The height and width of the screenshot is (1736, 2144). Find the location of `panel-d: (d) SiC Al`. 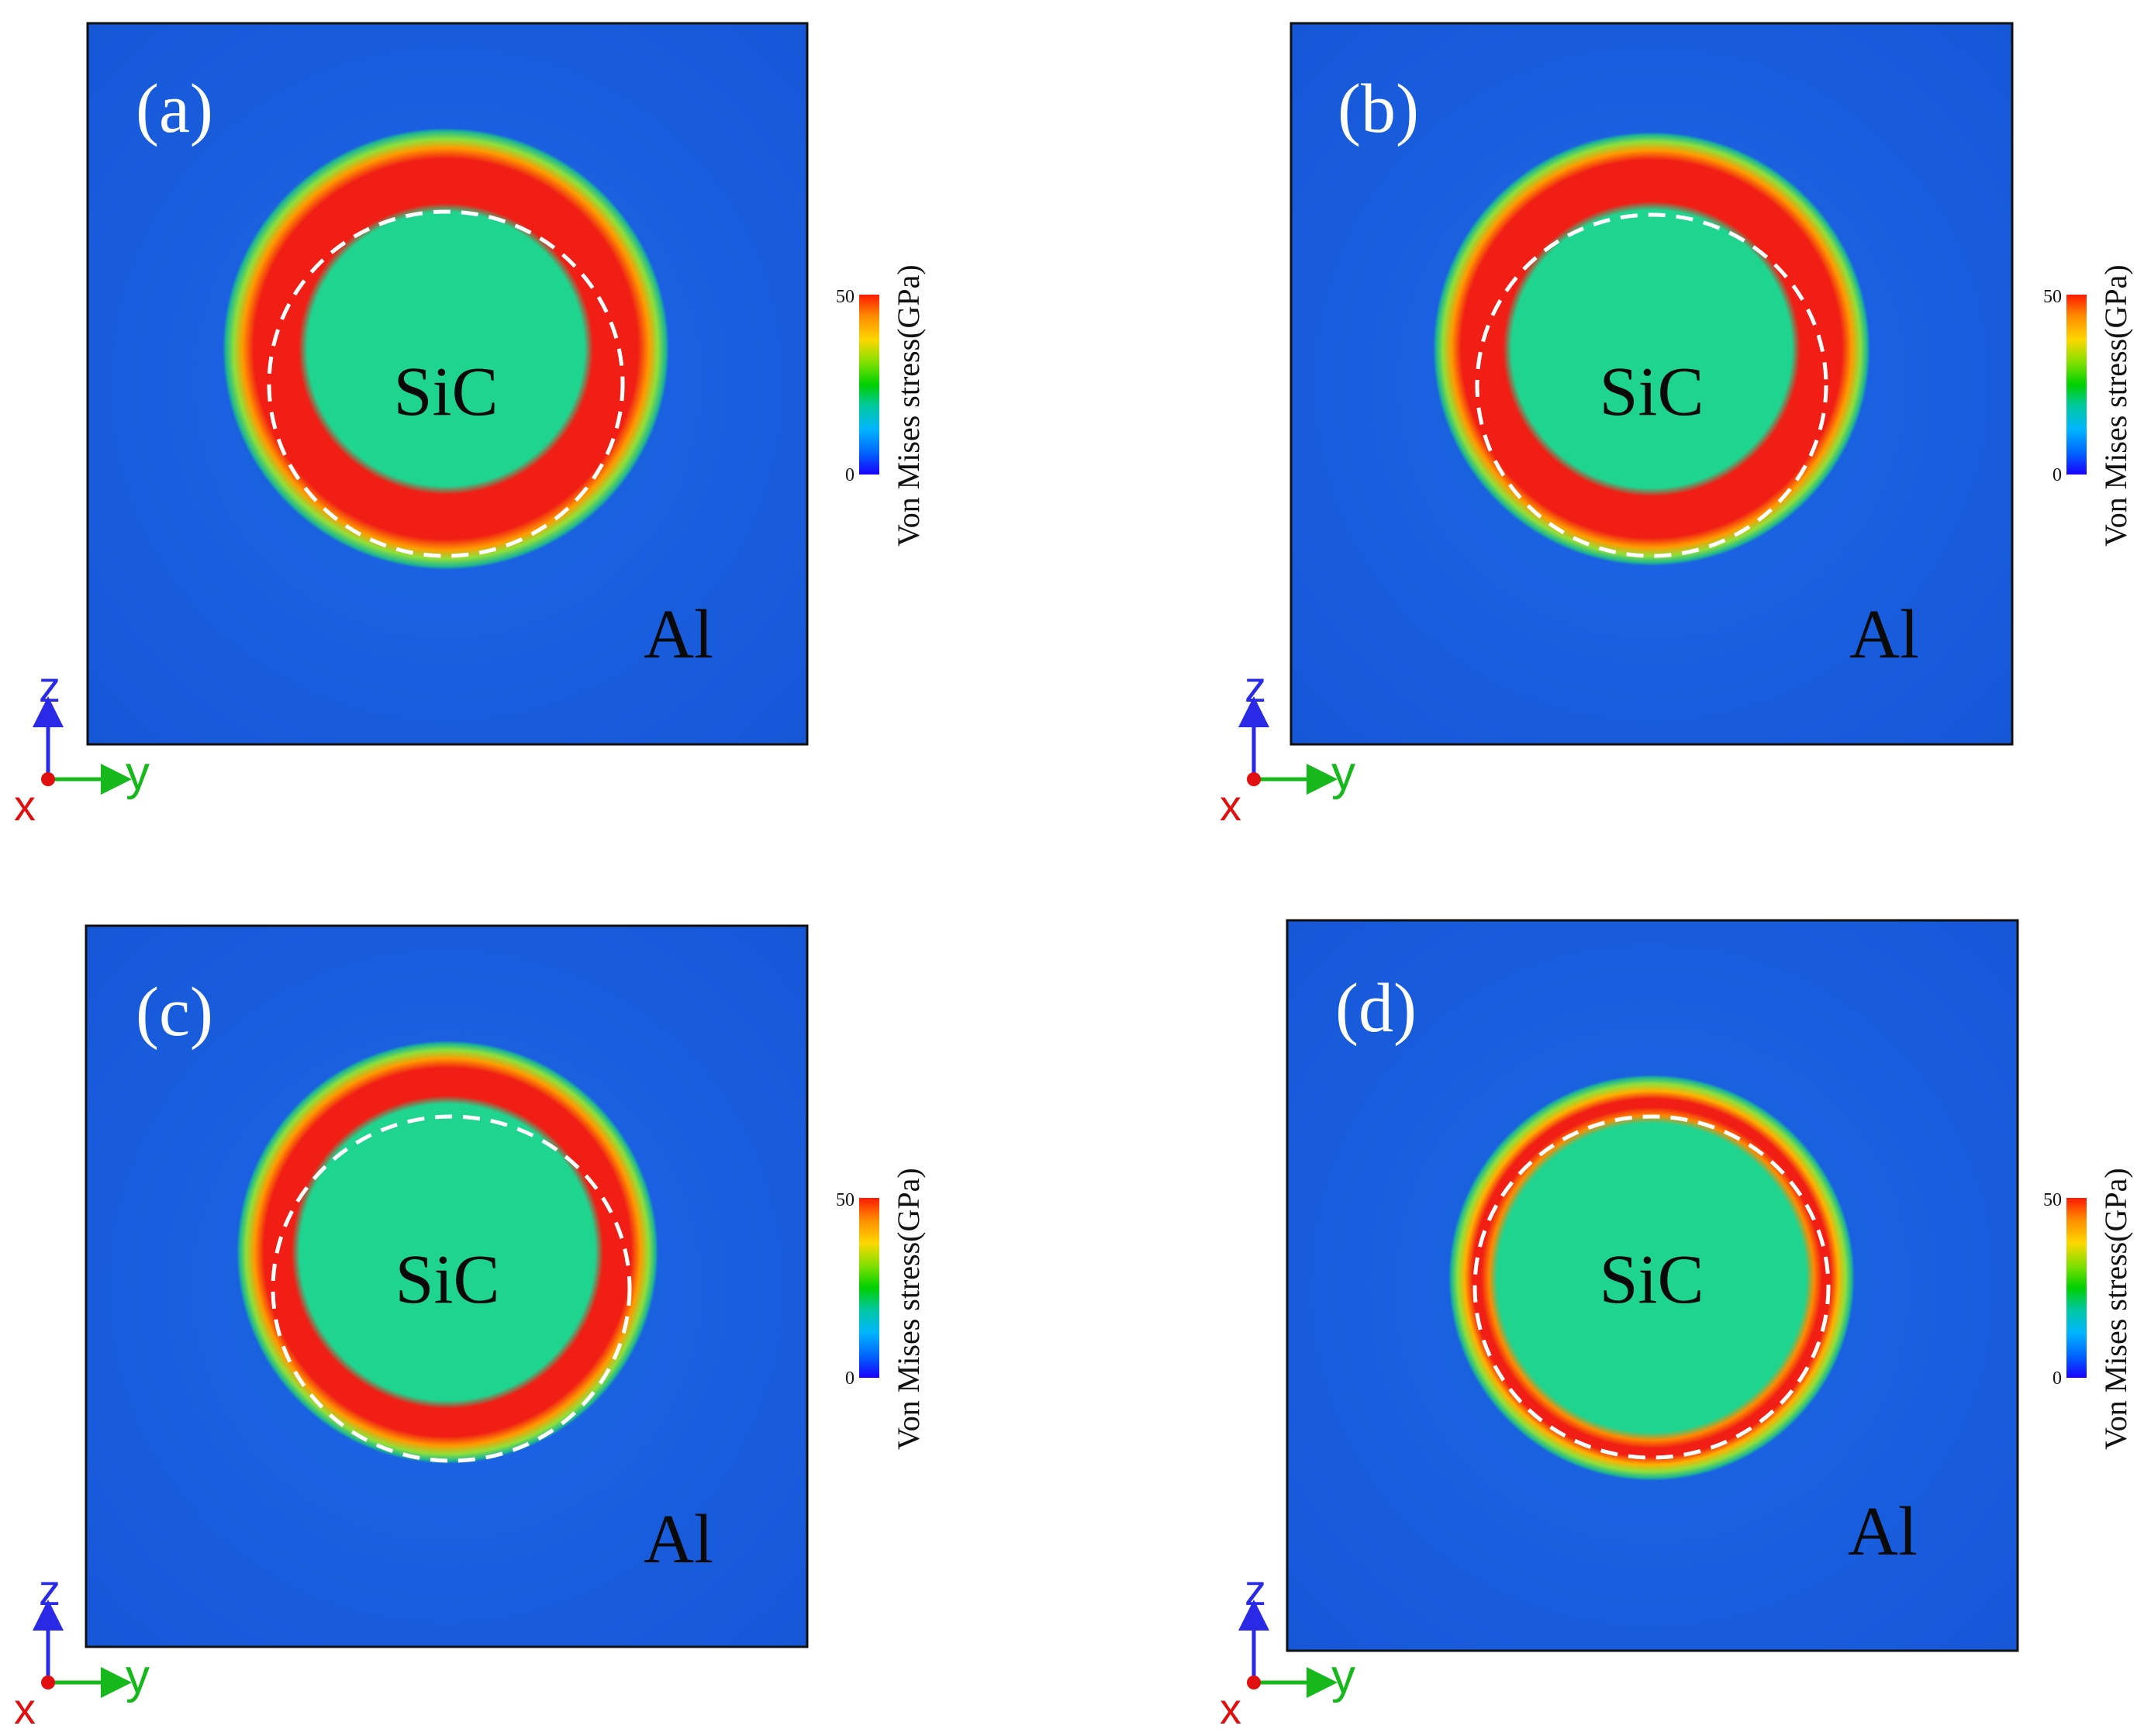

panel-d: (d) SiC Al is located at coordinates (1652, 1285).